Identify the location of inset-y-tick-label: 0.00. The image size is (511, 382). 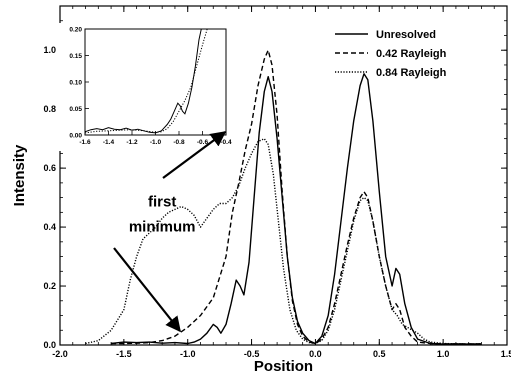
(75, 136).